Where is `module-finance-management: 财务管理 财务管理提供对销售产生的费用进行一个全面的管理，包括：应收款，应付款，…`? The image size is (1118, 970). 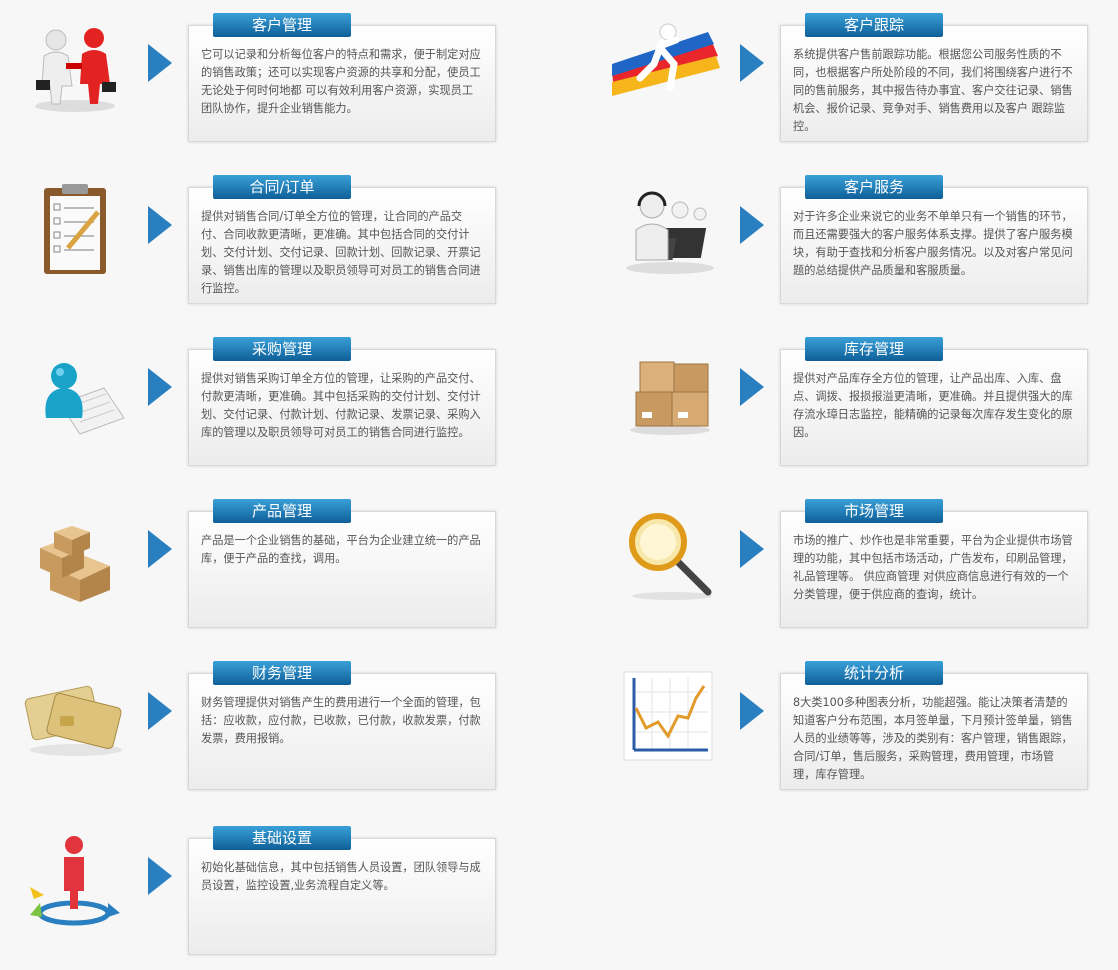 module-finance-management: 财务管理 财务管理提供对销售产生的费用进行一个全面的管理，包括：应收款，应付款，… is located at coordinates (290, 719).